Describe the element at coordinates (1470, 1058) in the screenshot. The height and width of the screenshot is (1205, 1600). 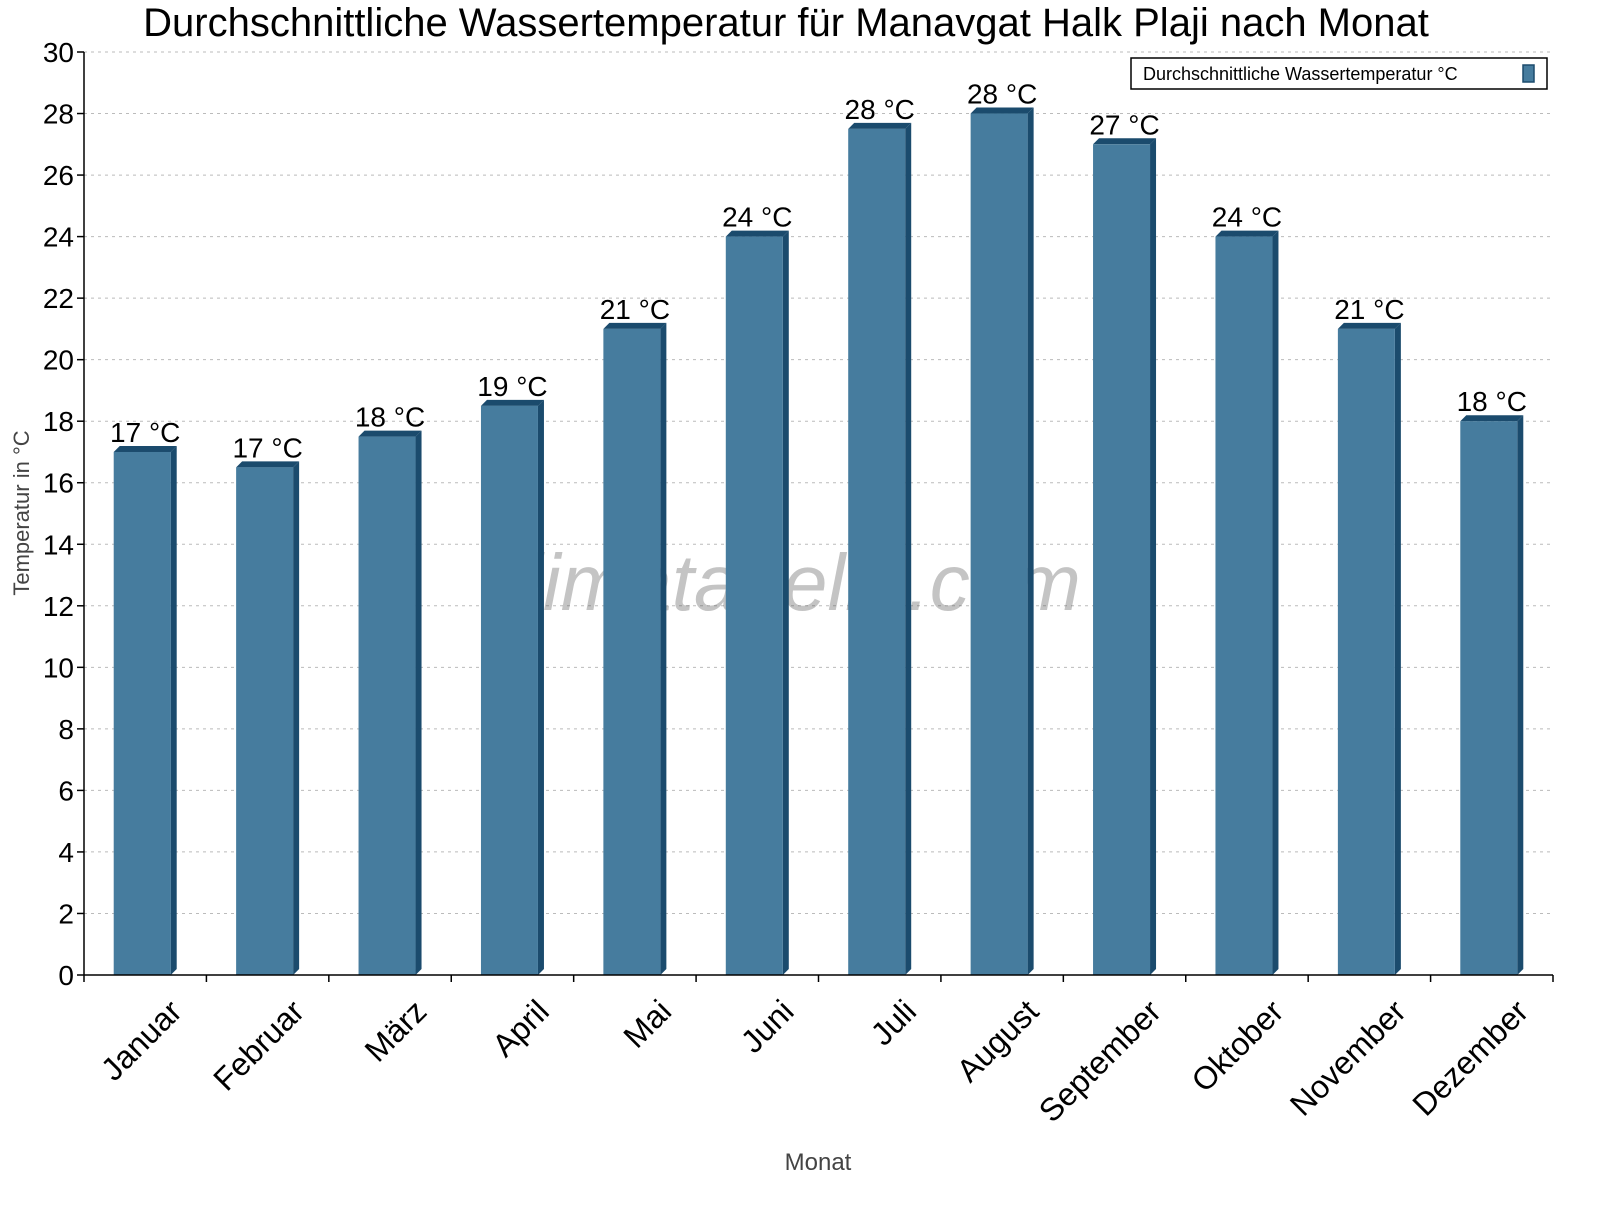
I see `x-tick-label: Dezember` at that location.